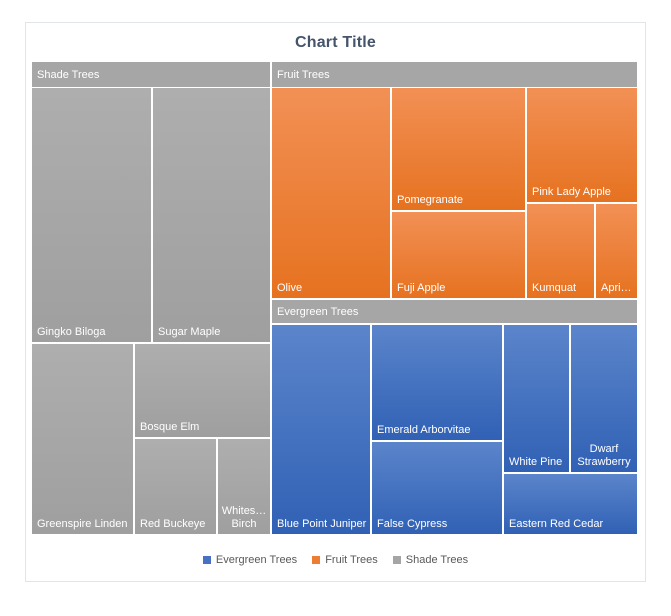  I want to click on treemap-cell-kumquat: Kumquat, so click(560, 251).